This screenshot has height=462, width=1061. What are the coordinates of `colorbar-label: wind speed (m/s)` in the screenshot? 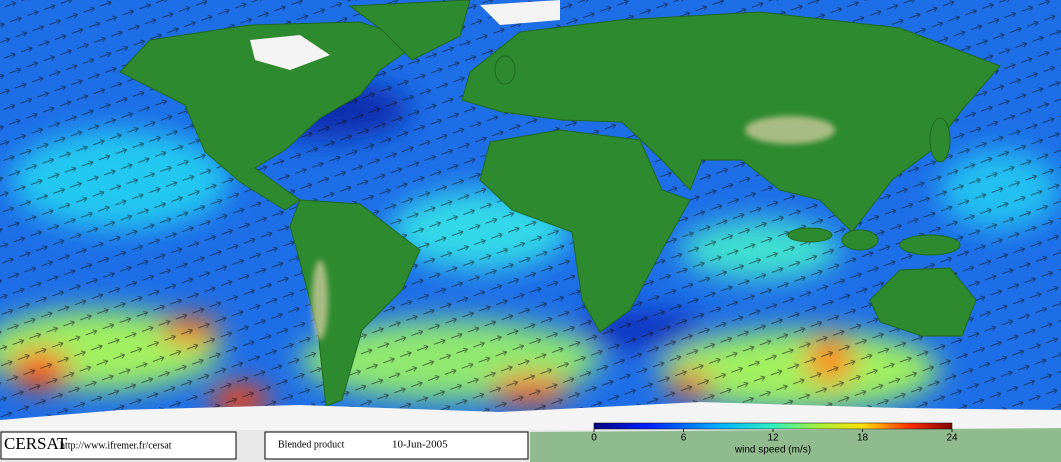 It's located at (772, 450).